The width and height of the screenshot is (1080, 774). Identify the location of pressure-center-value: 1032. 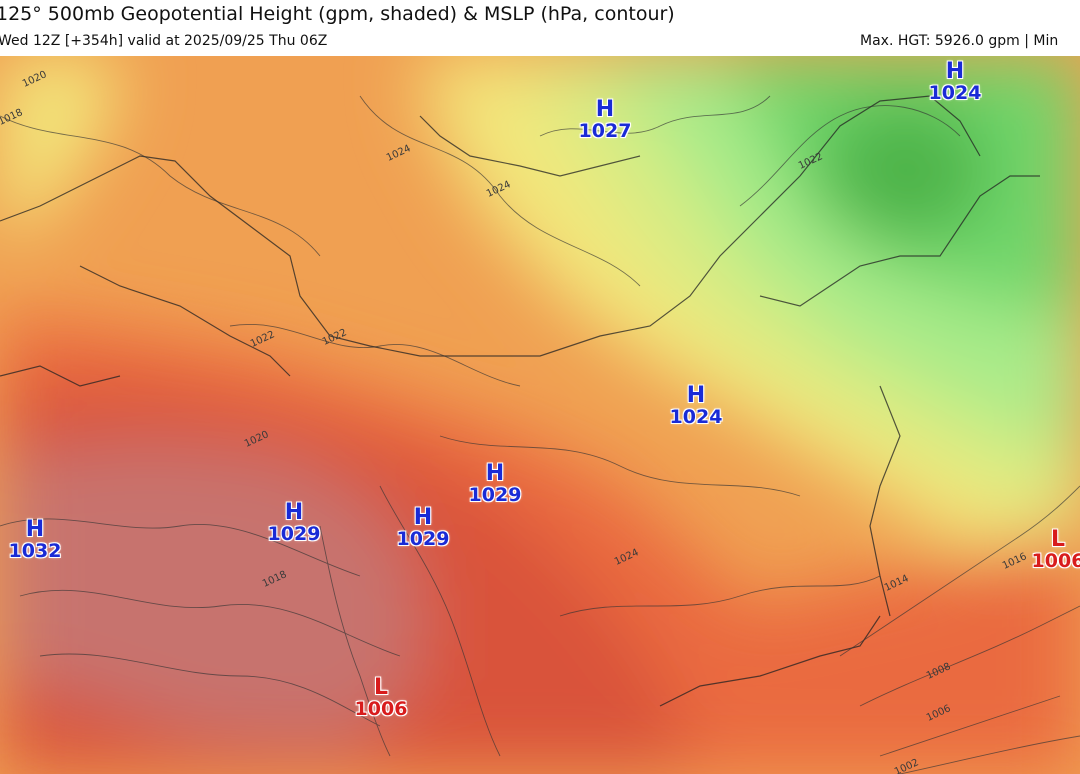
(35, 551).